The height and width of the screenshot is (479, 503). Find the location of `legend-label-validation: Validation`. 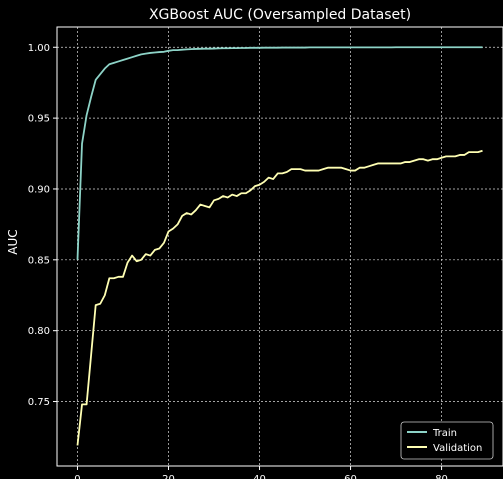

legend-label-validation: Validation is located at coordinates (457, 448).